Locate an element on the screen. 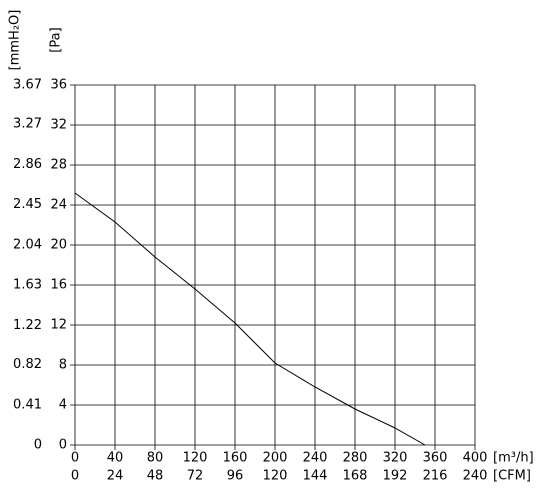 This screenshot has height=496, width=548. y2-axis-label: [mmH₂O] is located at coordinates (15, 40).